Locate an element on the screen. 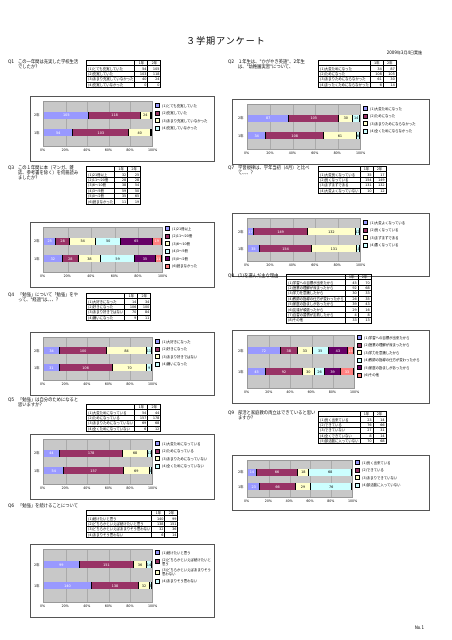 The image size is (452, 640). bar-segment: 151 is located at coordinates (106, 565).